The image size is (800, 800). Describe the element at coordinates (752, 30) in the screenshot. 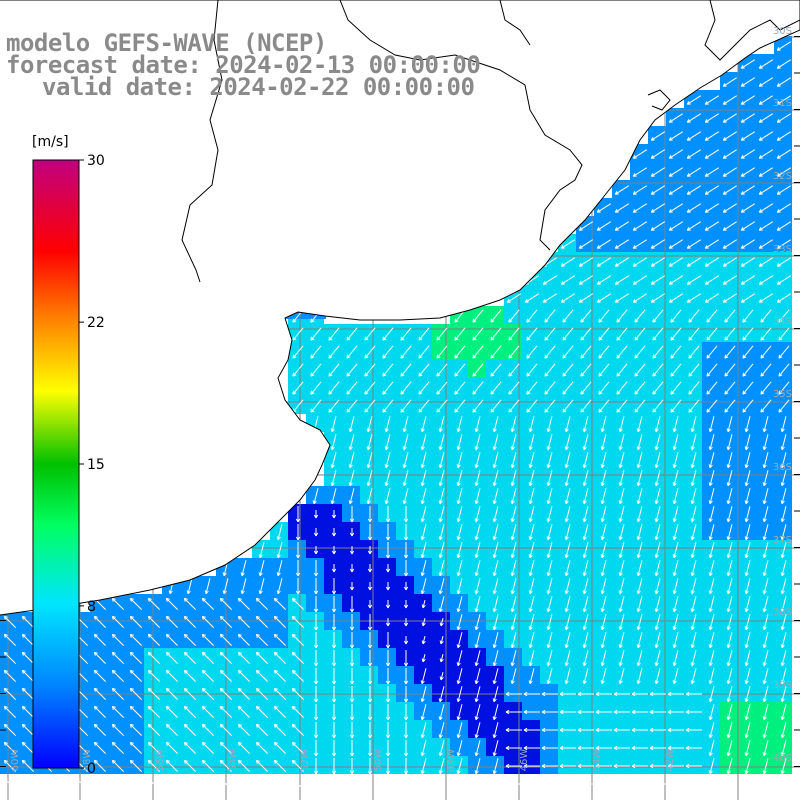

I see `lagoon-outline` at that location.